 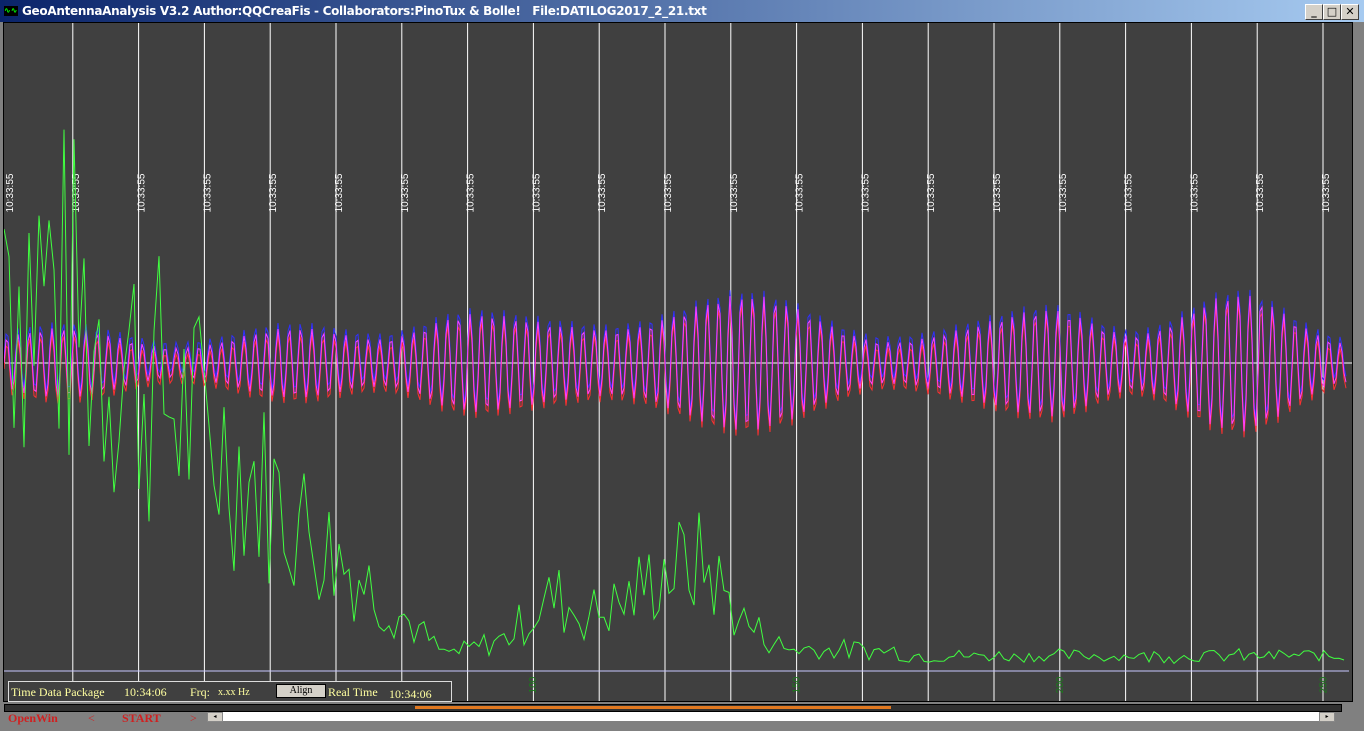 What do you see at coordinates (193, 718) in the screenshot?
I see `next-button: >` at bounding box center [193, 718].